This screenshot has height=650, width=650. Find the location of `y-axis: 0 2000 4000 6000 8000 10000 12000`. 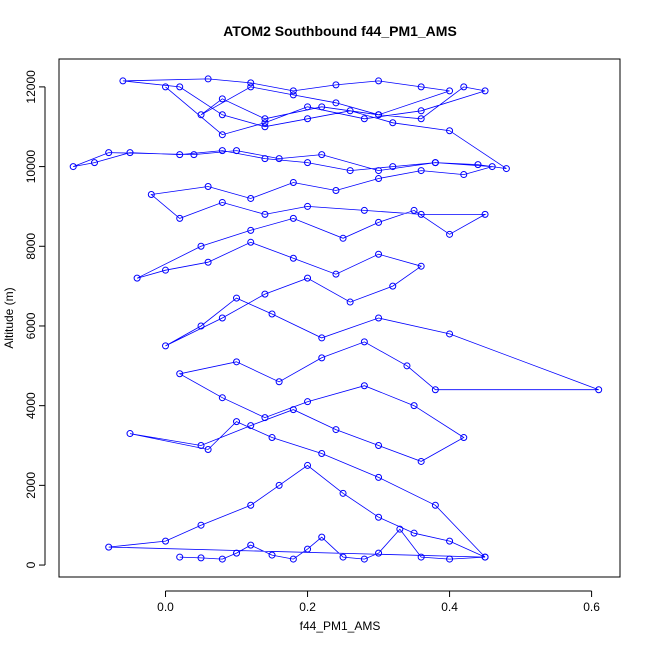

y-axis: 0 2000 4000 6000 8000 10000 12000 is located at coordinates (35, 319).